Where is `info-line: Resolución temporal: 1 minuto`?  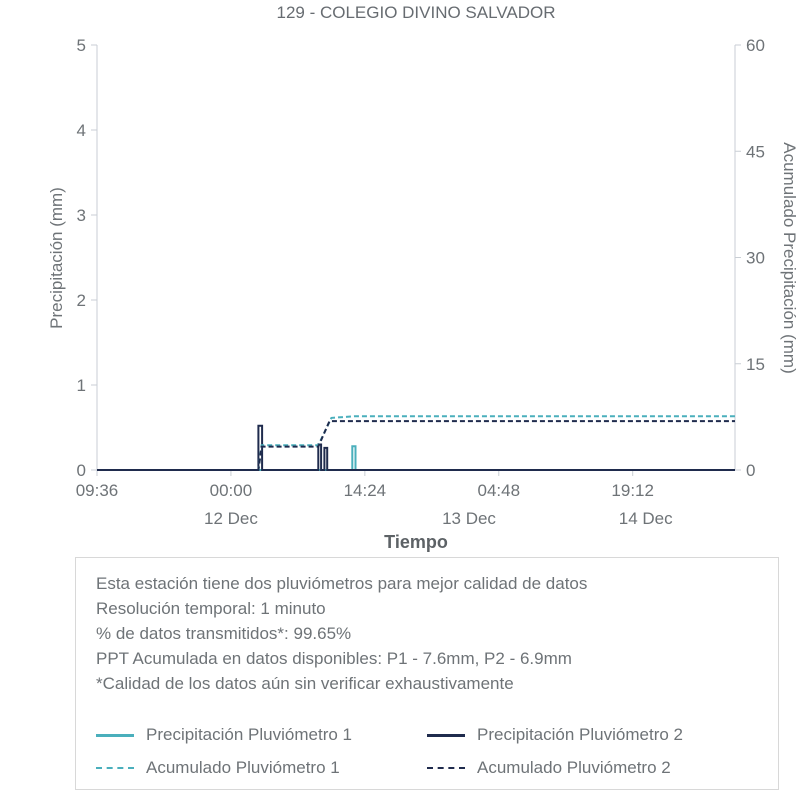 info-line: Resolución temporal: 1 minuto is located at coordinates (211, 608).